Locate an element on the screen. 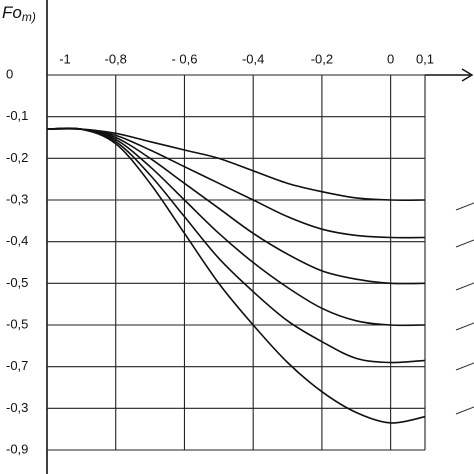 This screenshot has width=474, height=474. y-axis-label-main: Fo is located at coordinates (12, 12).